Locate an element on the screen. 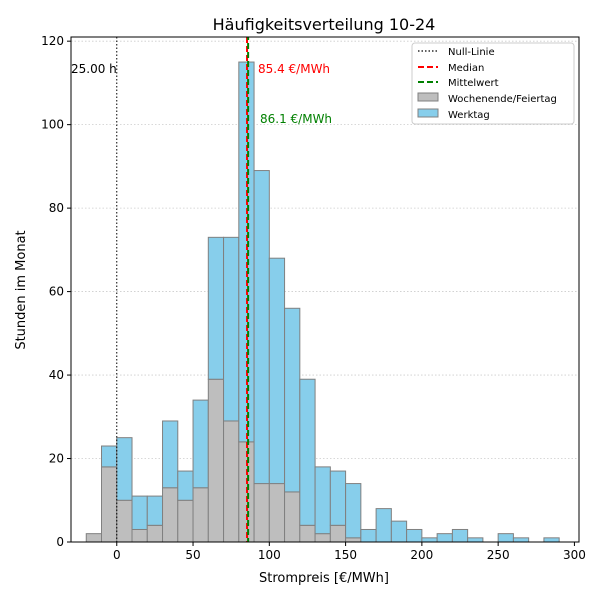 This screenshot has width=600, height=600. y-axis-label: Stunden im Monat is located at coordinates (21, 289).